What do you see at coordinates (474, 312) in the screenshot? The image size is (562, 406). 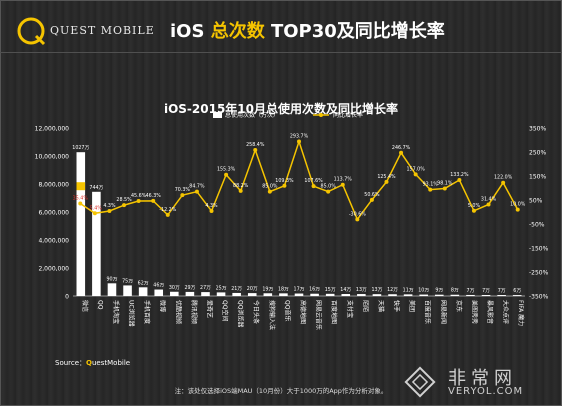 I see `x-tick-label: 美图秀秀` at bounding box center [474, 312].